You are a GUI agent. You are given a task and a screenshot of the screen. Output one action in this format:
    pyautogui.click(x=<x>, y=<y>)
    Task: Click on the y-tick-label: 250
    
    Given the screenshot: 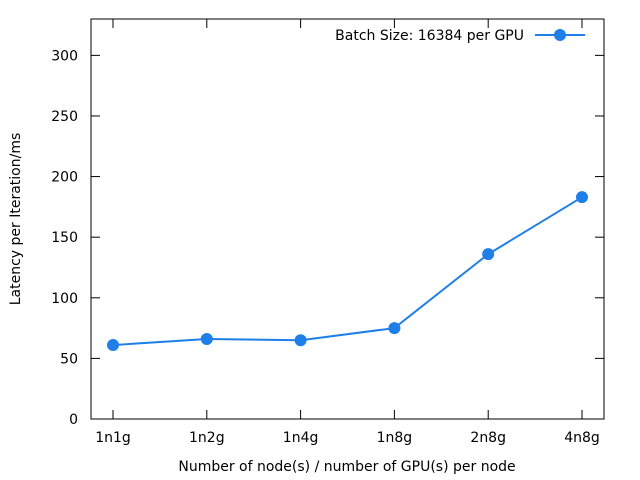 What is the action you would take?
    pyautogui.click(x=64, y=117)
    